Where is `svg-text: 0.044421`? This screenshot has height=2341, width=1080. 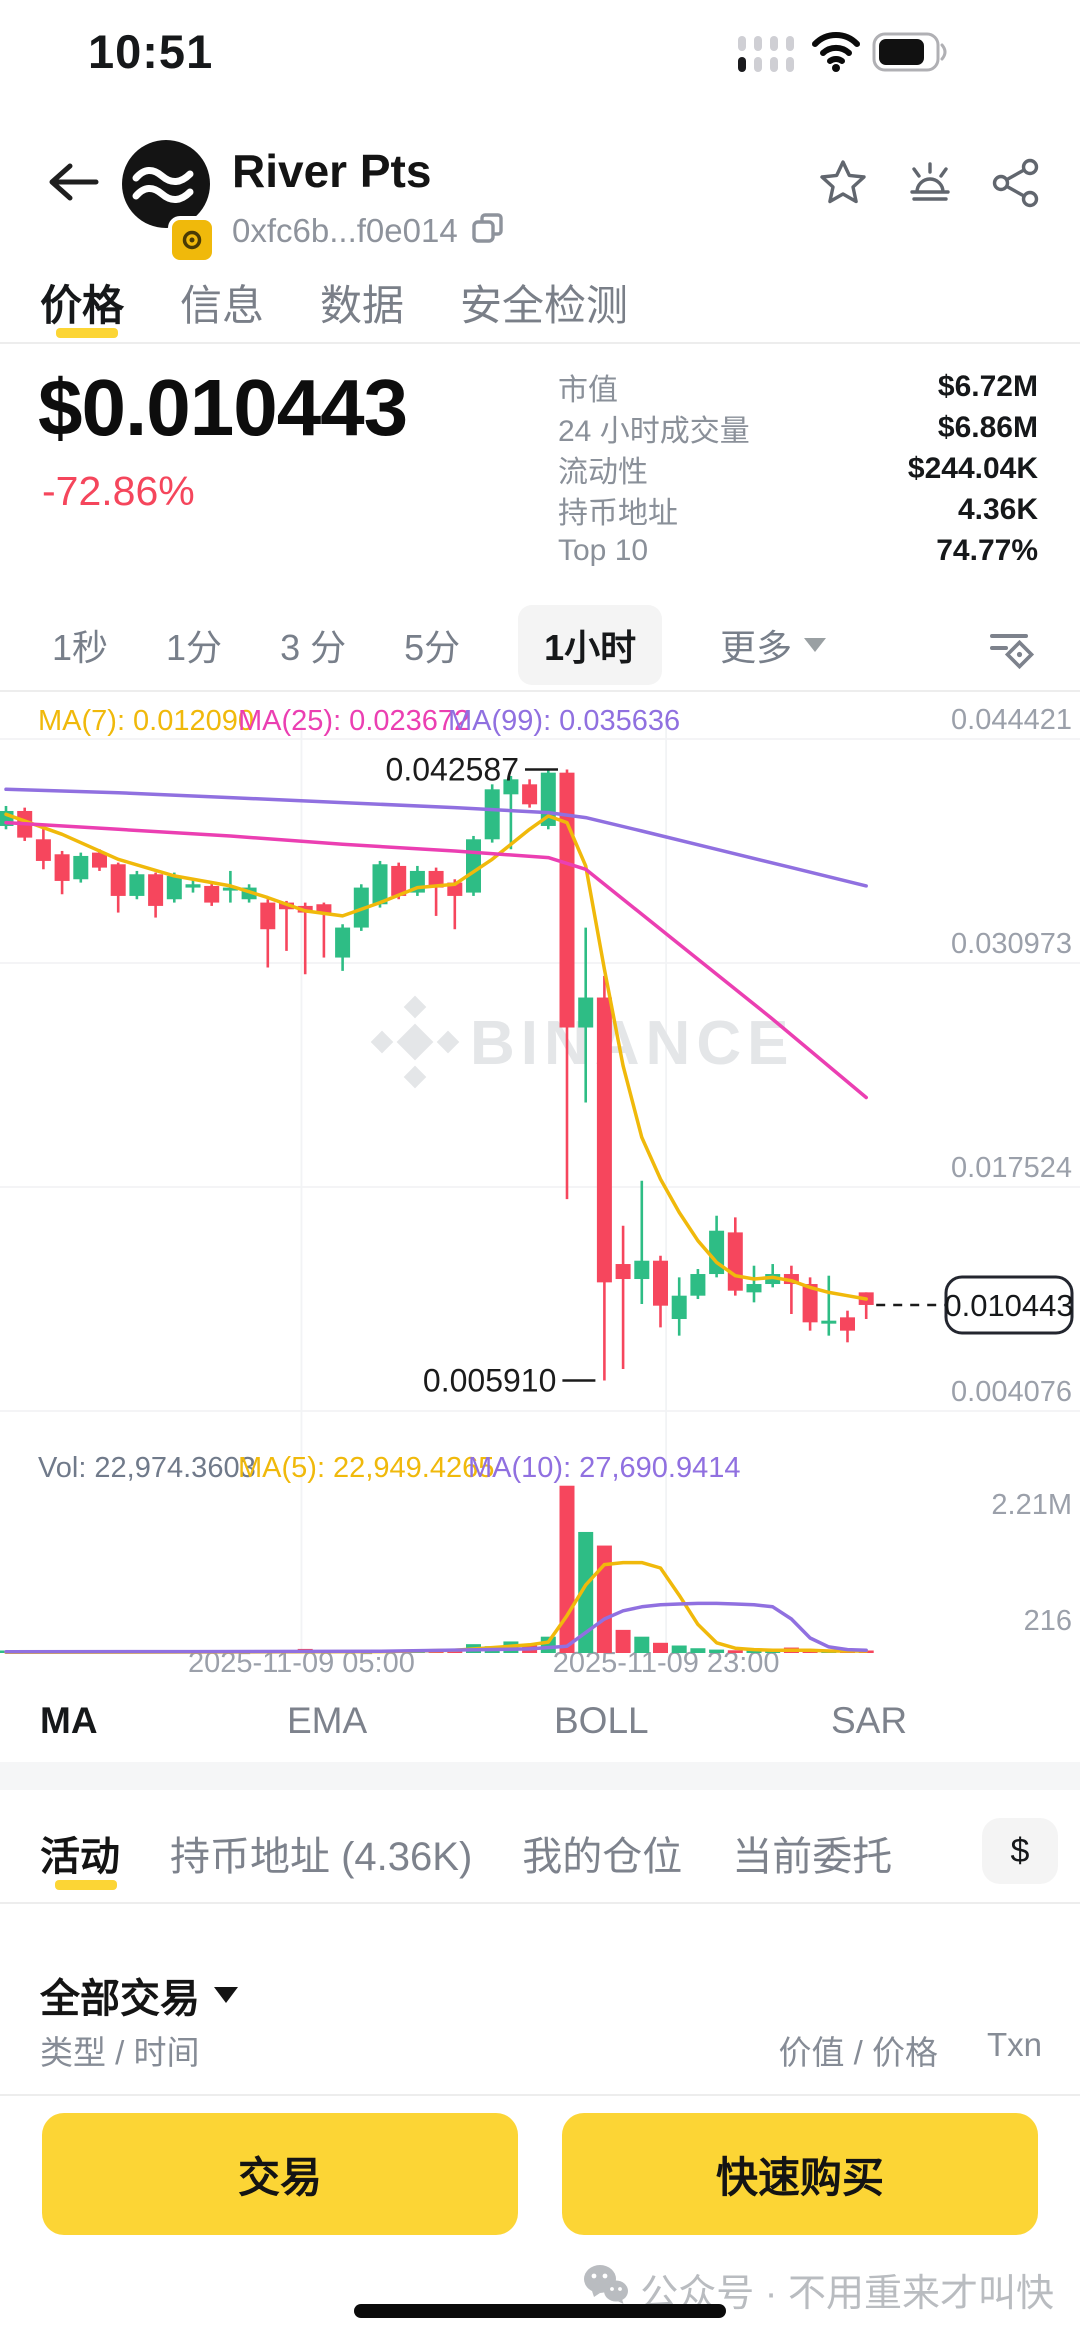 svg-text: 0.044421 is located at coordinates (1011, 720).